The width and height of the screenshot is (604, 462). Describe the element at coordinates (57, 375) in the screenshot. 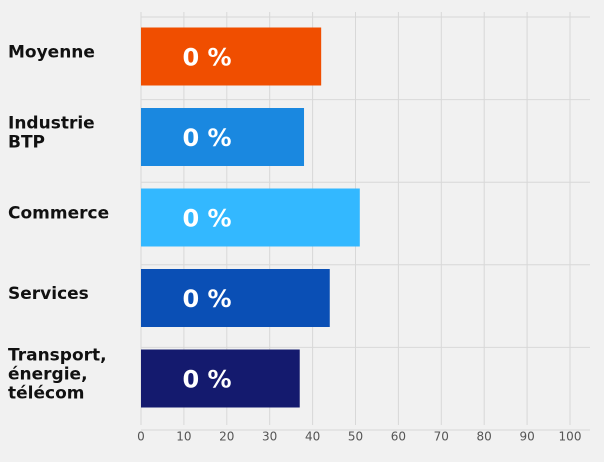

I see `category-label: Transport, énergie, télécom` at that location.